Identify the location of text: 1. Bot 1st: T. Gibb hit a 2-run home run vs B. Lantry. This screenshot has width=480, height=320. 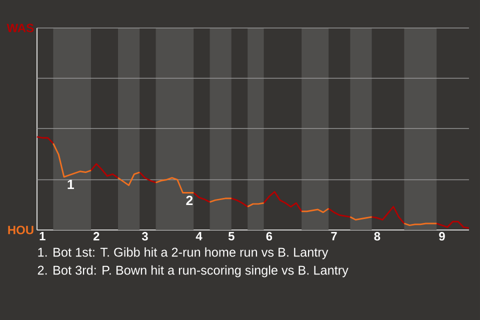
(183, 253).